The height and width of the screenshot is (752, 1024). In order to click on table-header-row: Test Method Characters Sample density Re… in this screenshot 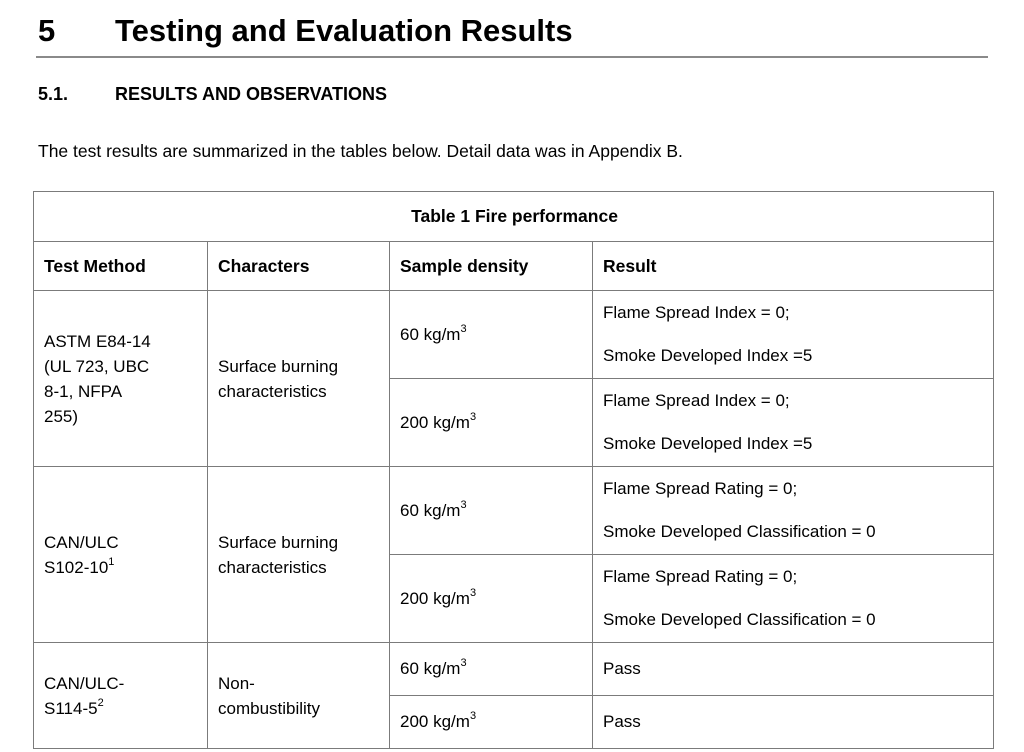, I will do `click(514, 266)`.